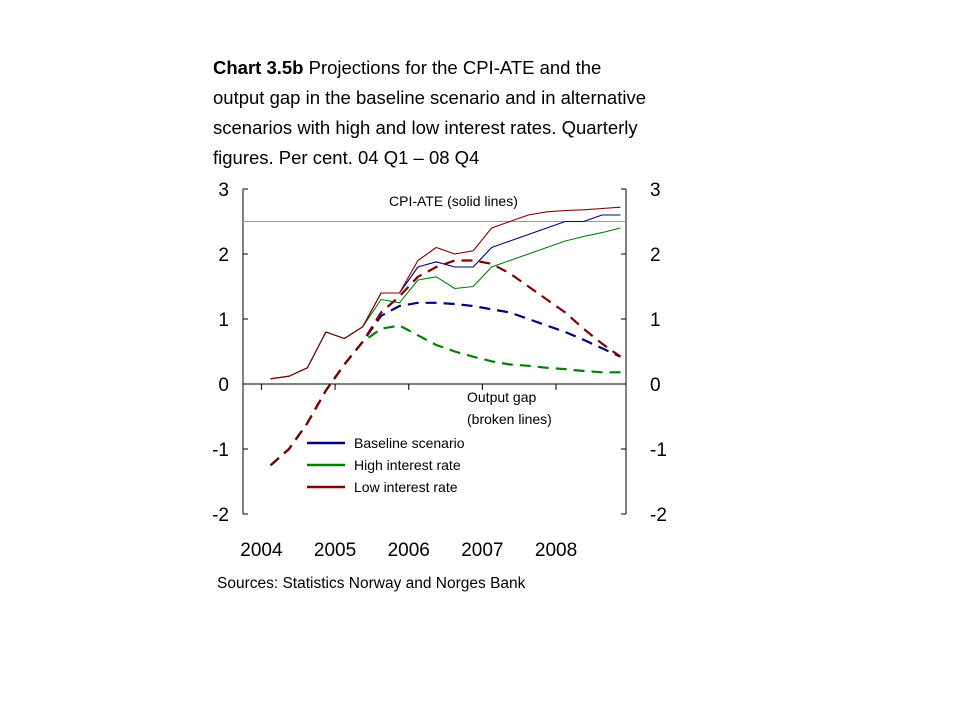  Describe the element at coordinates (658, 450) in the screenshot. I see `y-tick-label-right: -1` at that location.